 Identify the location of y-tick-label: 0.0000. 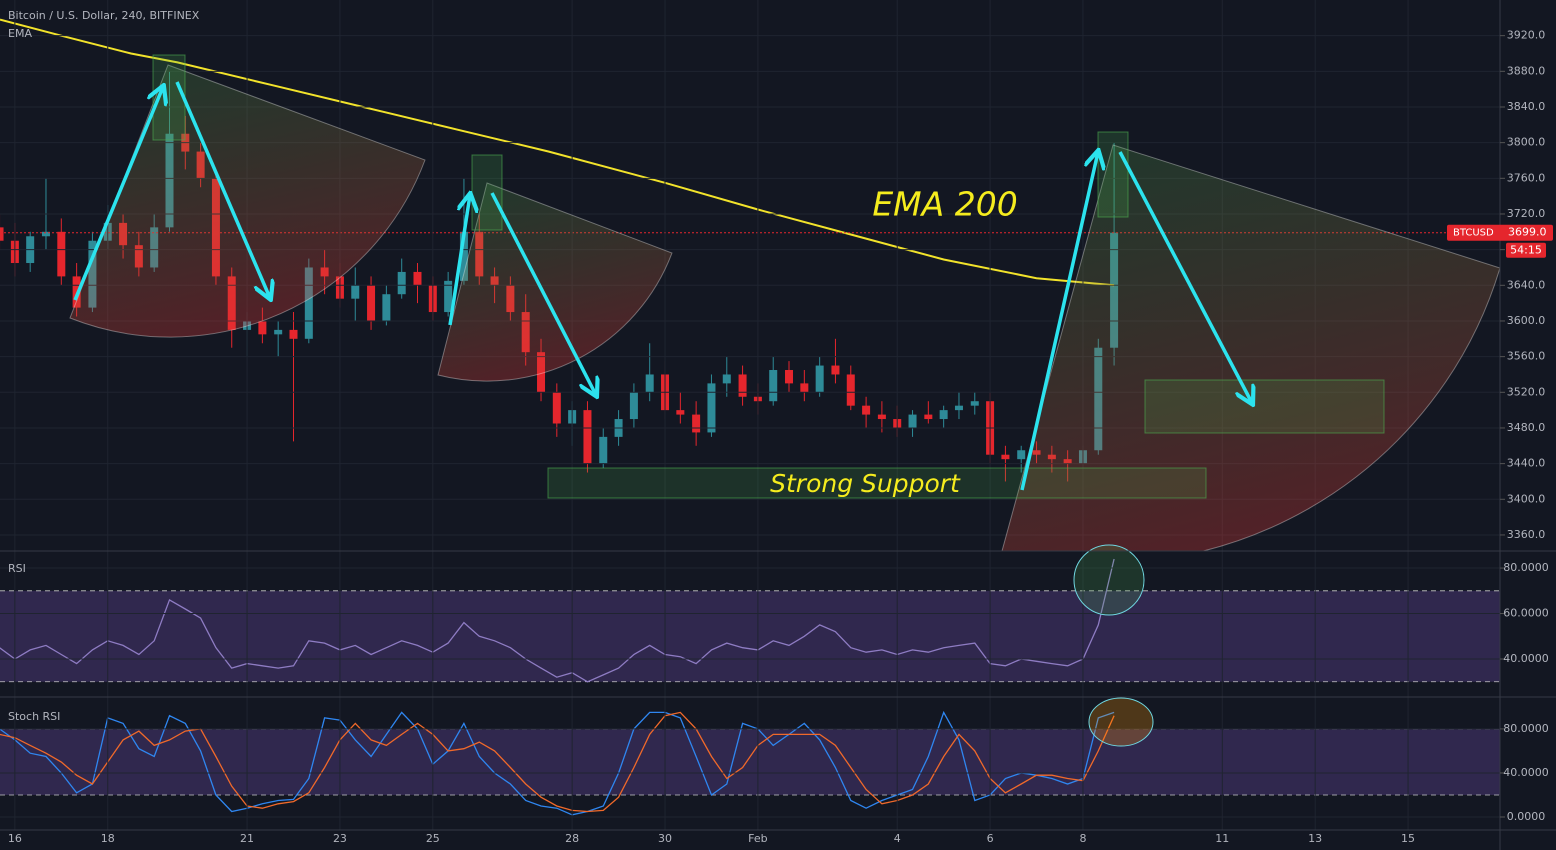
(1526, 816).